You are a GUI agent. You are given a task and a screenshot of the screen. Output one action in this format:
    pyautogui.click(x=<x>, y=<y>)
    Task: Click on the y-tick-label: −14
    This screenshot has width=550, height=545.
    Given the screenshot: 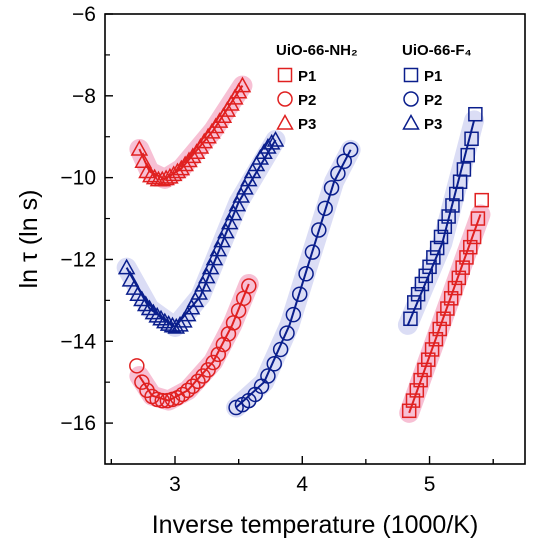 What is the action you would take?
    pyautogui.click(x=78, y=341)
    